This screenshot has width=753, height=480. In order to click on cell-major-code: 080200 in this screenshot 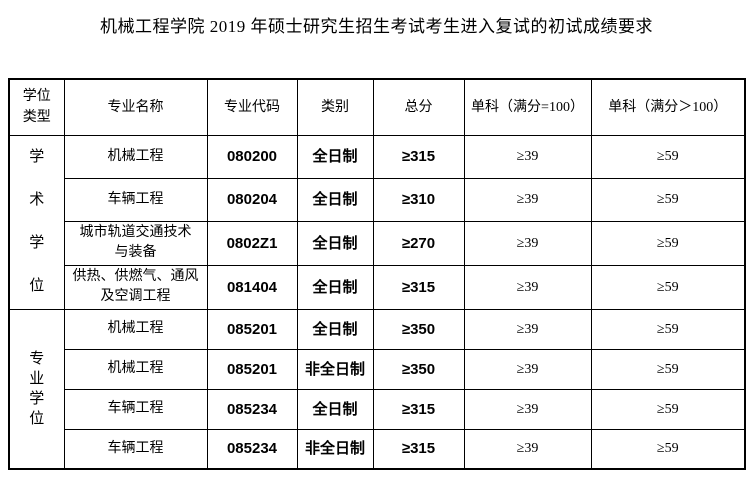, I will do `click(252, 156)`.